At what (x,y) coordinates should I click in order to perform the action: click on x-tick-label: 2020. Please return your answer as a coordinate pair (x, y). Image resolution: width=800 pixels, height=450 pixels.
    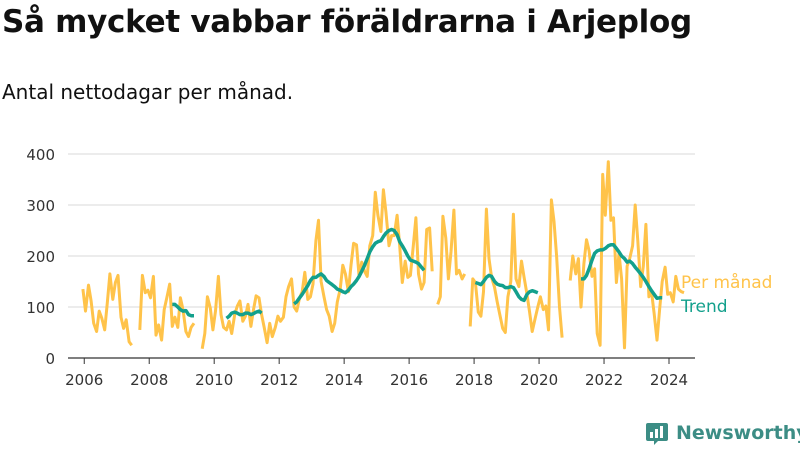
    Looking at the image, I should click on (539, 380).